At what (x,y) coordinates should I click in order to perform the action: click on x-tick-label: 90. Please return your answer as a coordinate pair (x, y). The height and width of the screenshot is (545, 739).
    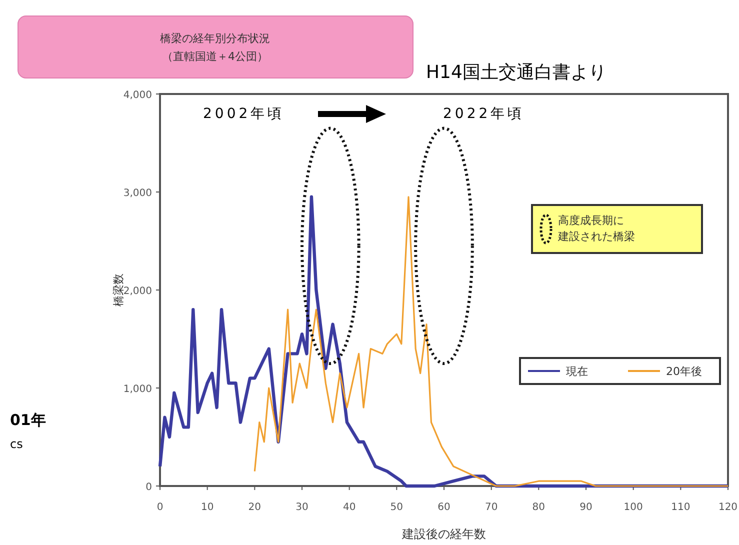
    Looking at the image, I should click on (586, 507).